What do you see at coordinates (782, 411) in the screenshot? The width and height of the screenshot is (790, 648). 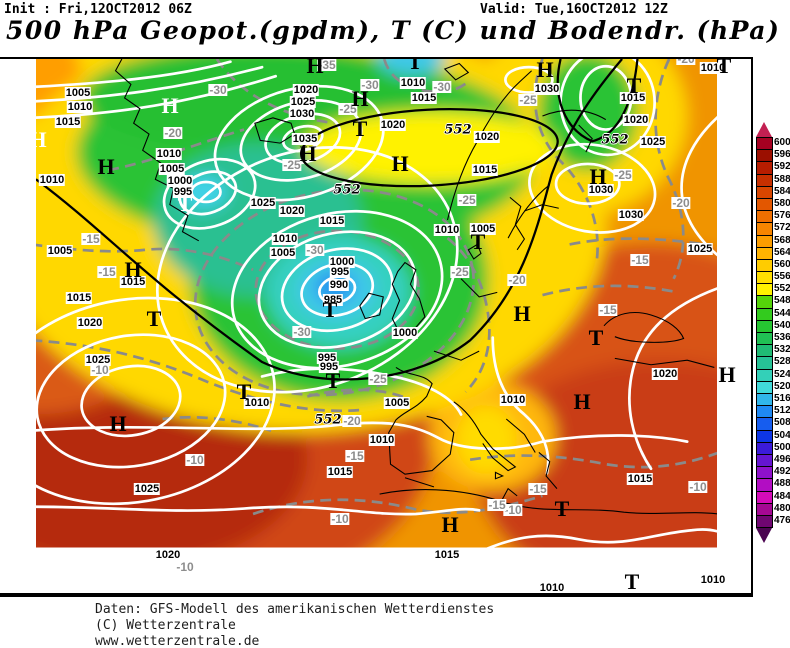 I see `colorbar-tick-label: 512` at bounding box center [782, 411].